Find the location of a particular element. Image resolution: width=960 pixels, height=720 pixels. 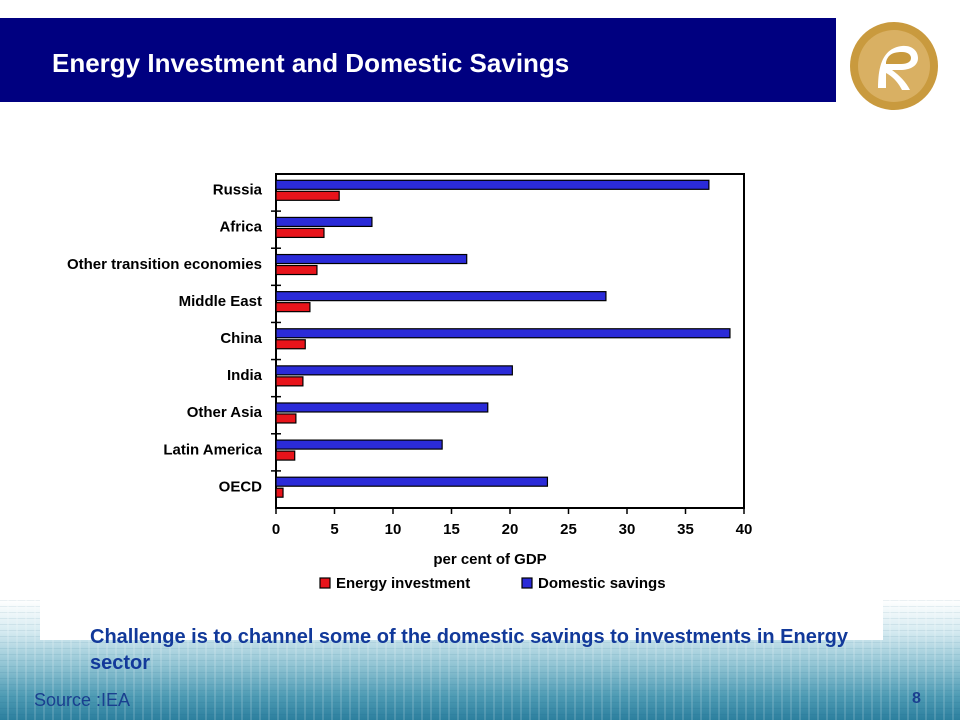

category-label: Russia is located at coordinates (238, 190).